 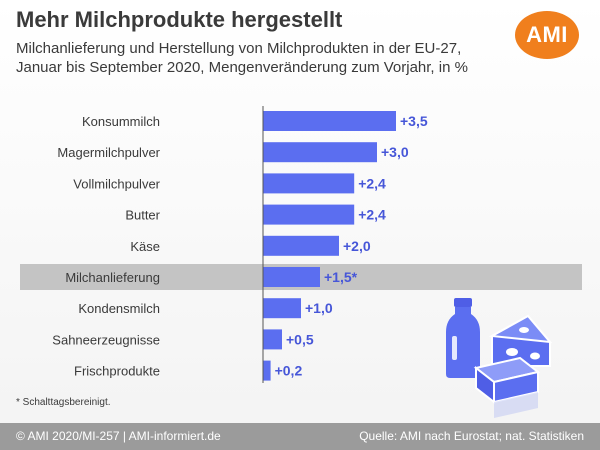 What do you see at coordinates (414, 121) in the screenshot?
I see `value-label: +3,5` at bounding box center [414, 121].